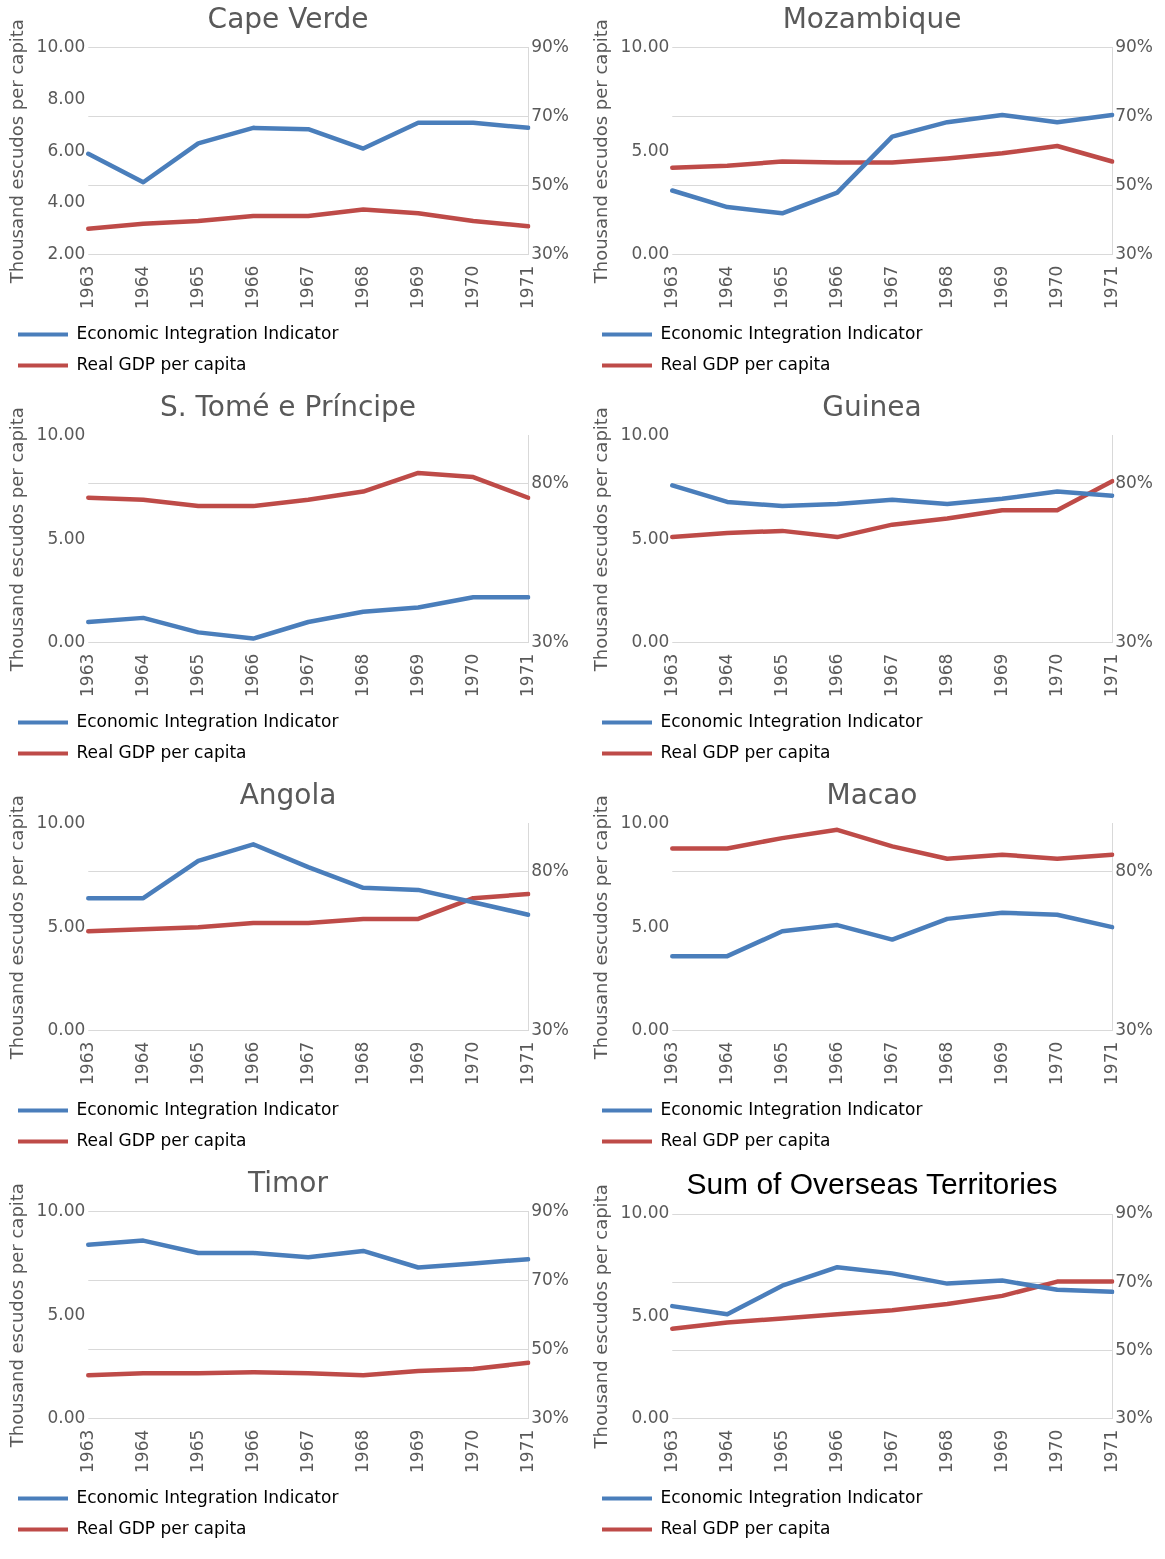 Image resolution: width=1165 pixels, height=1559 pixels. Describe the element at coordinates (288, 1183) in the screenshot. I see `chart-title: Timor` at that location.